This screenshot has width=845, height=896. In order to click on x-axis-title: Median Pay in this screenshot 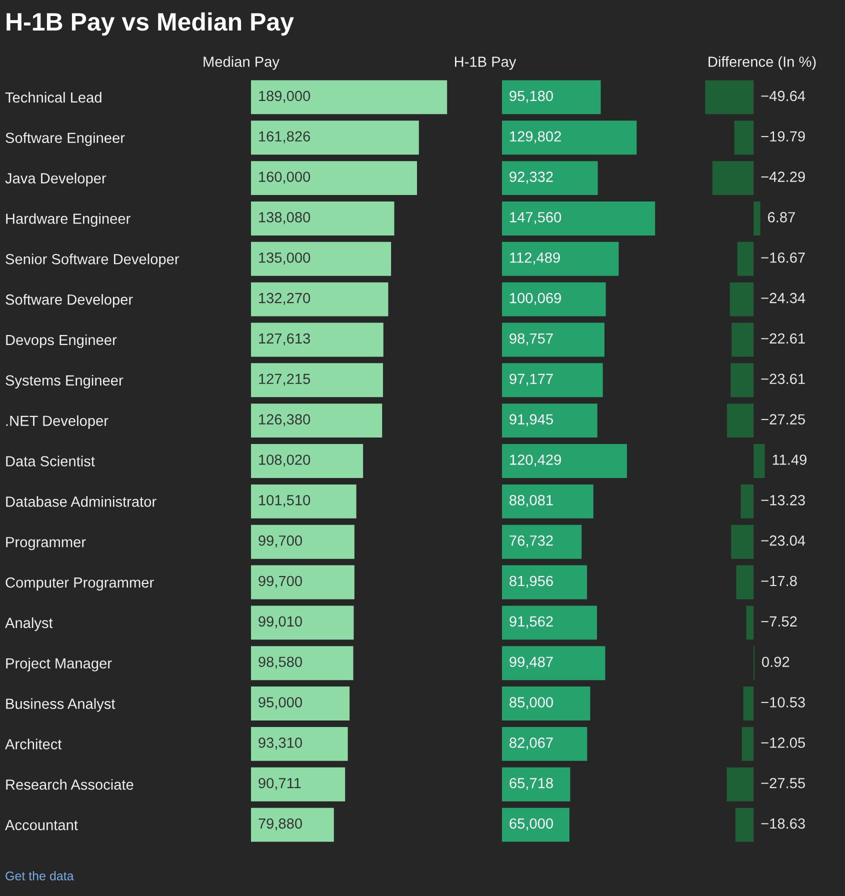, I will do `click(242, 63)`.